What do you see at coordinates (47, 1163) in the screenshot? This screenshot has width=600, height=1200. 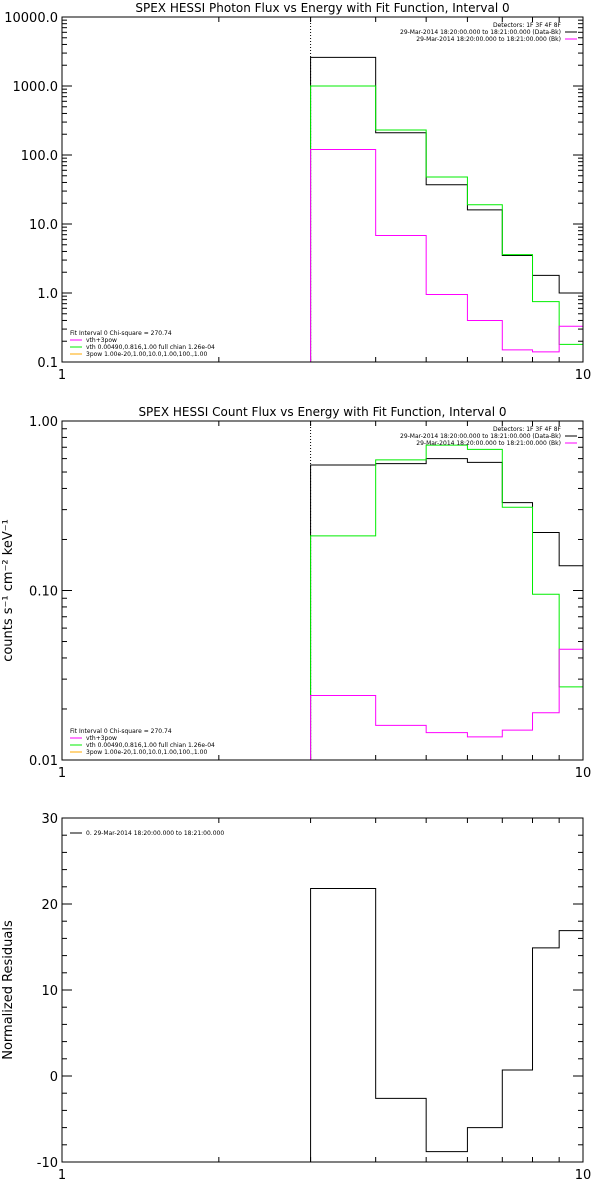 I see `y-tick-label: -10` at bounding box center [47, 1163].